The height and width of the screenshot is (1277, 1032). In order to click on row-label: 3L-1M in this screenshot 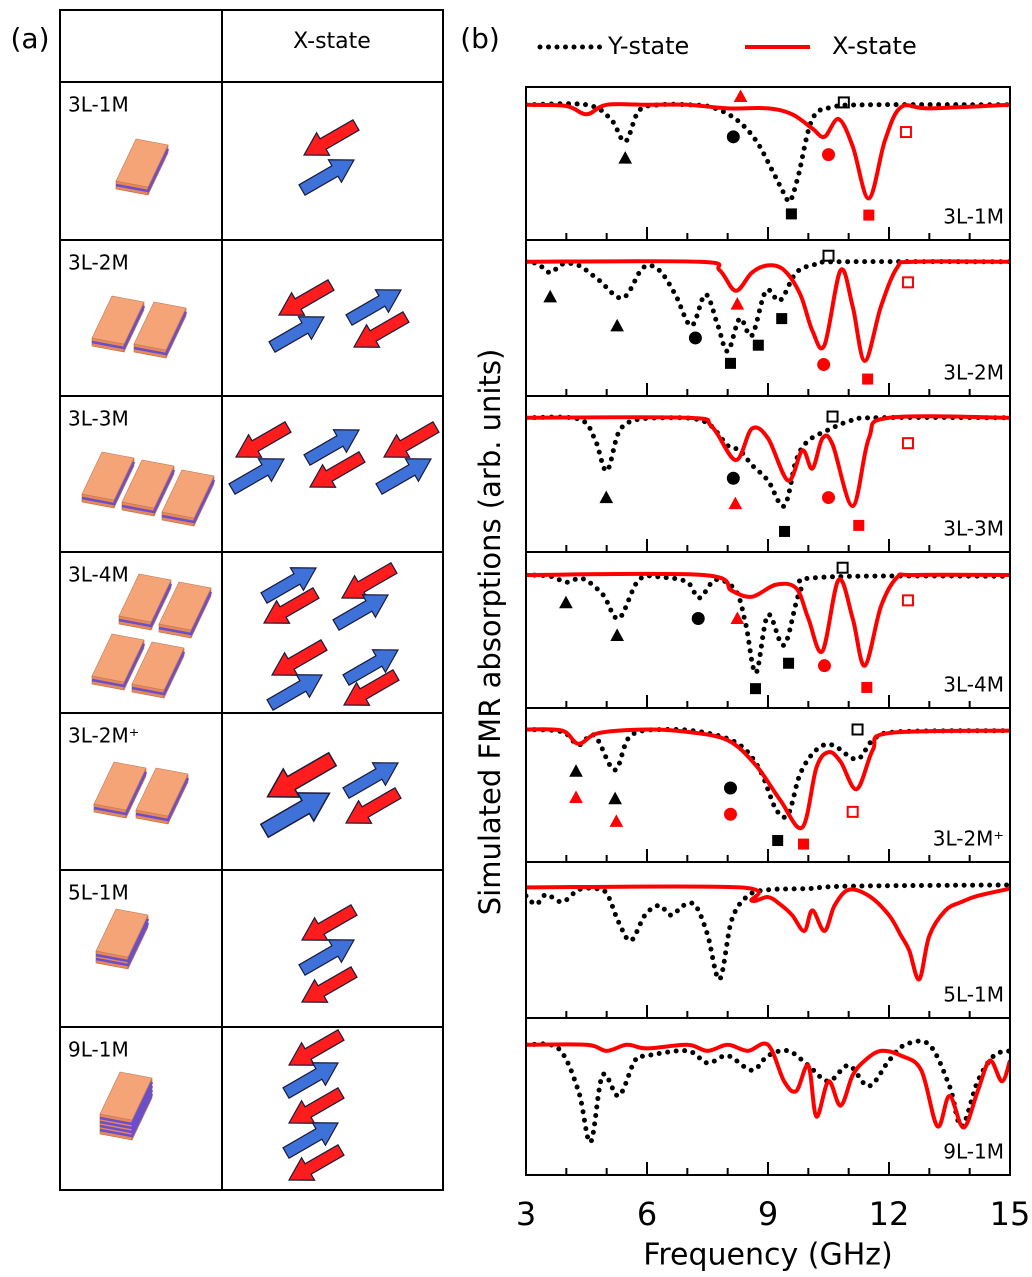, I will do `click(98, 105)`.